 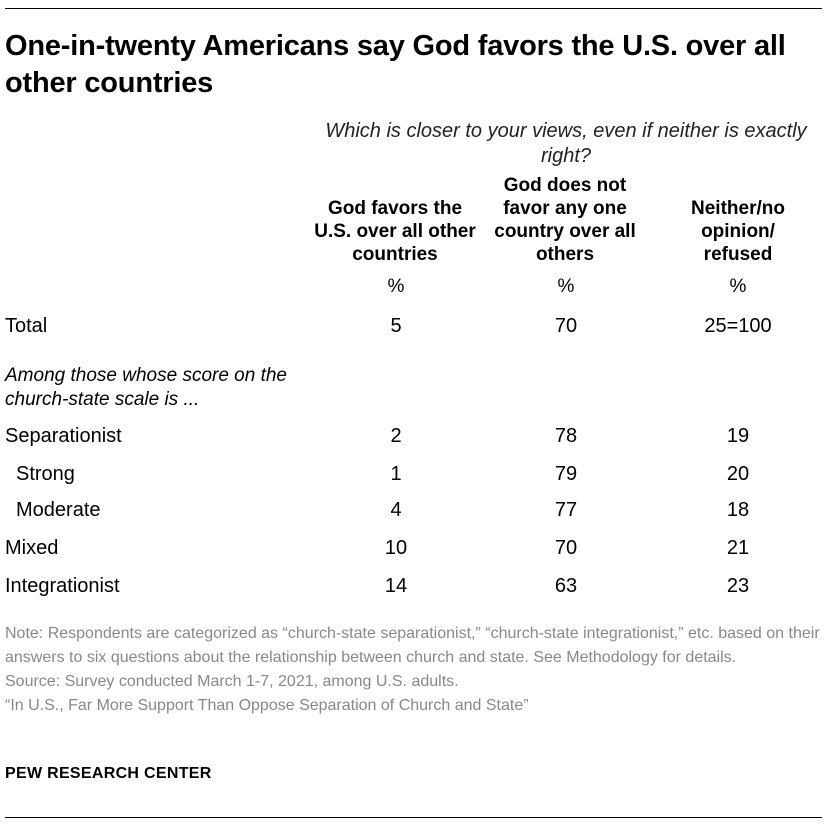 What do you see at coordinates (396, 586) in the screenshot?
I see `cell-god-favors: 14` at bounding box center [396, 586].